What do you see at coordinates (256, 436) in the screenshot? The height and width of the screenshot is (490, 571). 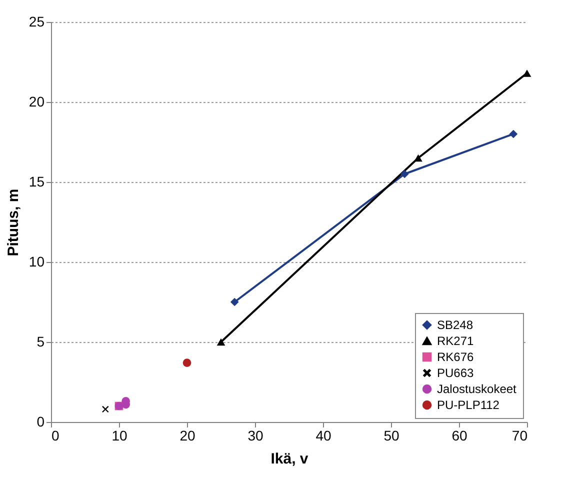 I see `x-tick-label: 30` at bounding box center [256, 436].